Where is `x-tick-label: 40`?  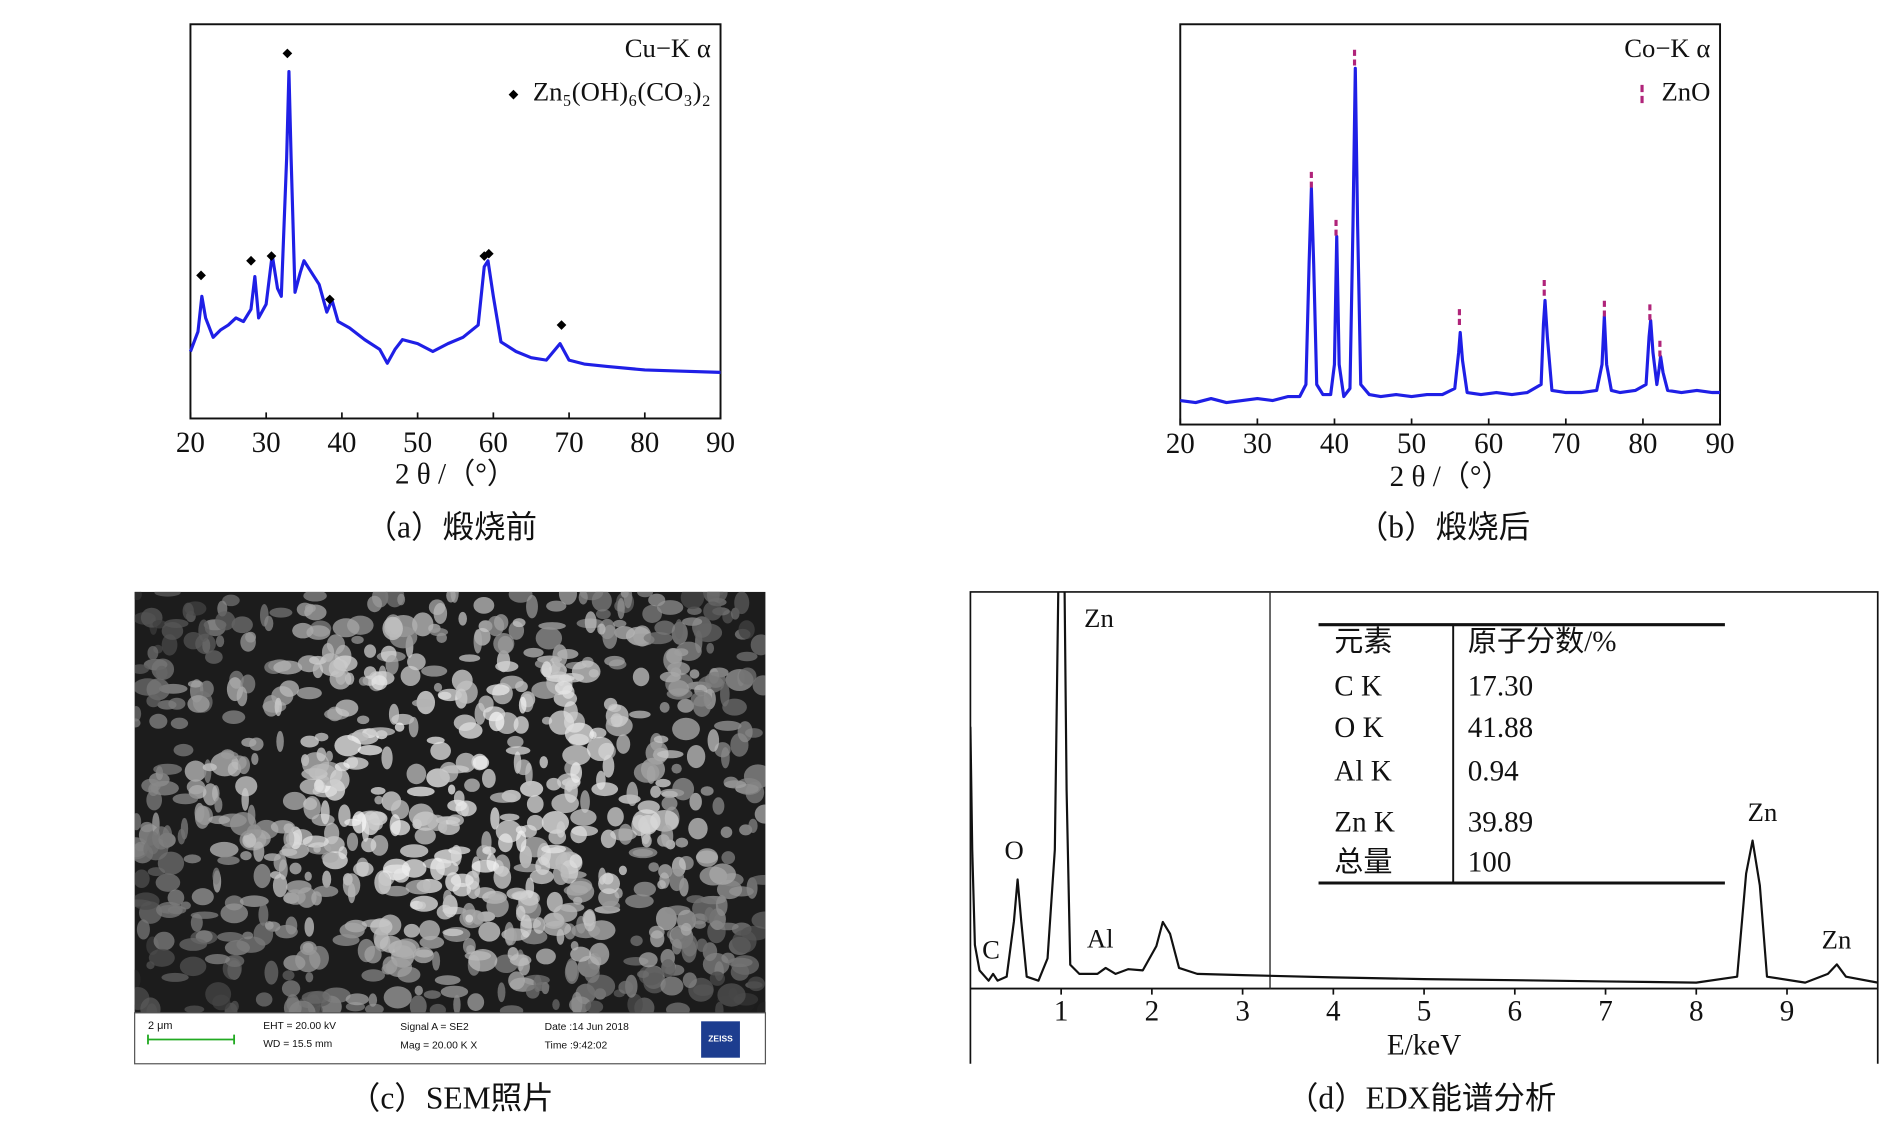 x-tick-label: 40 is located at coordinates (341, 443).